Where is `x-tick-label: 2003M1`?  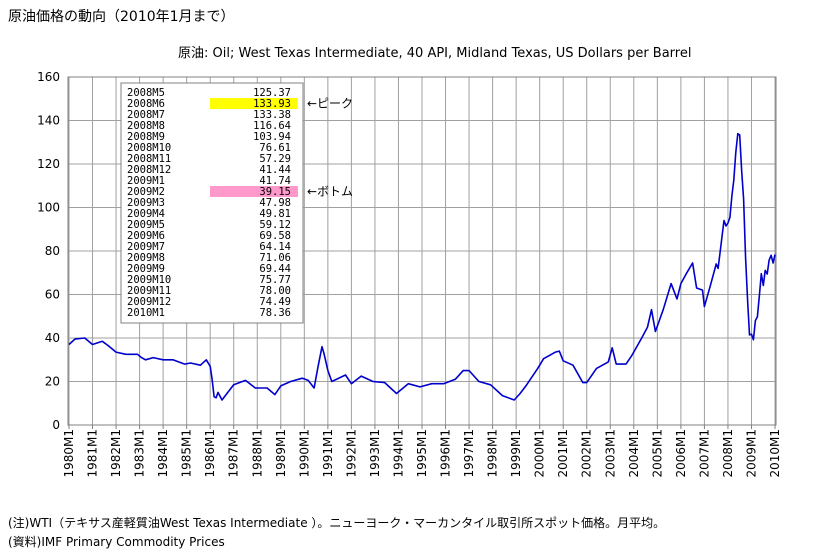
x-tick-label: 2003M1 is located at coordinates (610, 453).